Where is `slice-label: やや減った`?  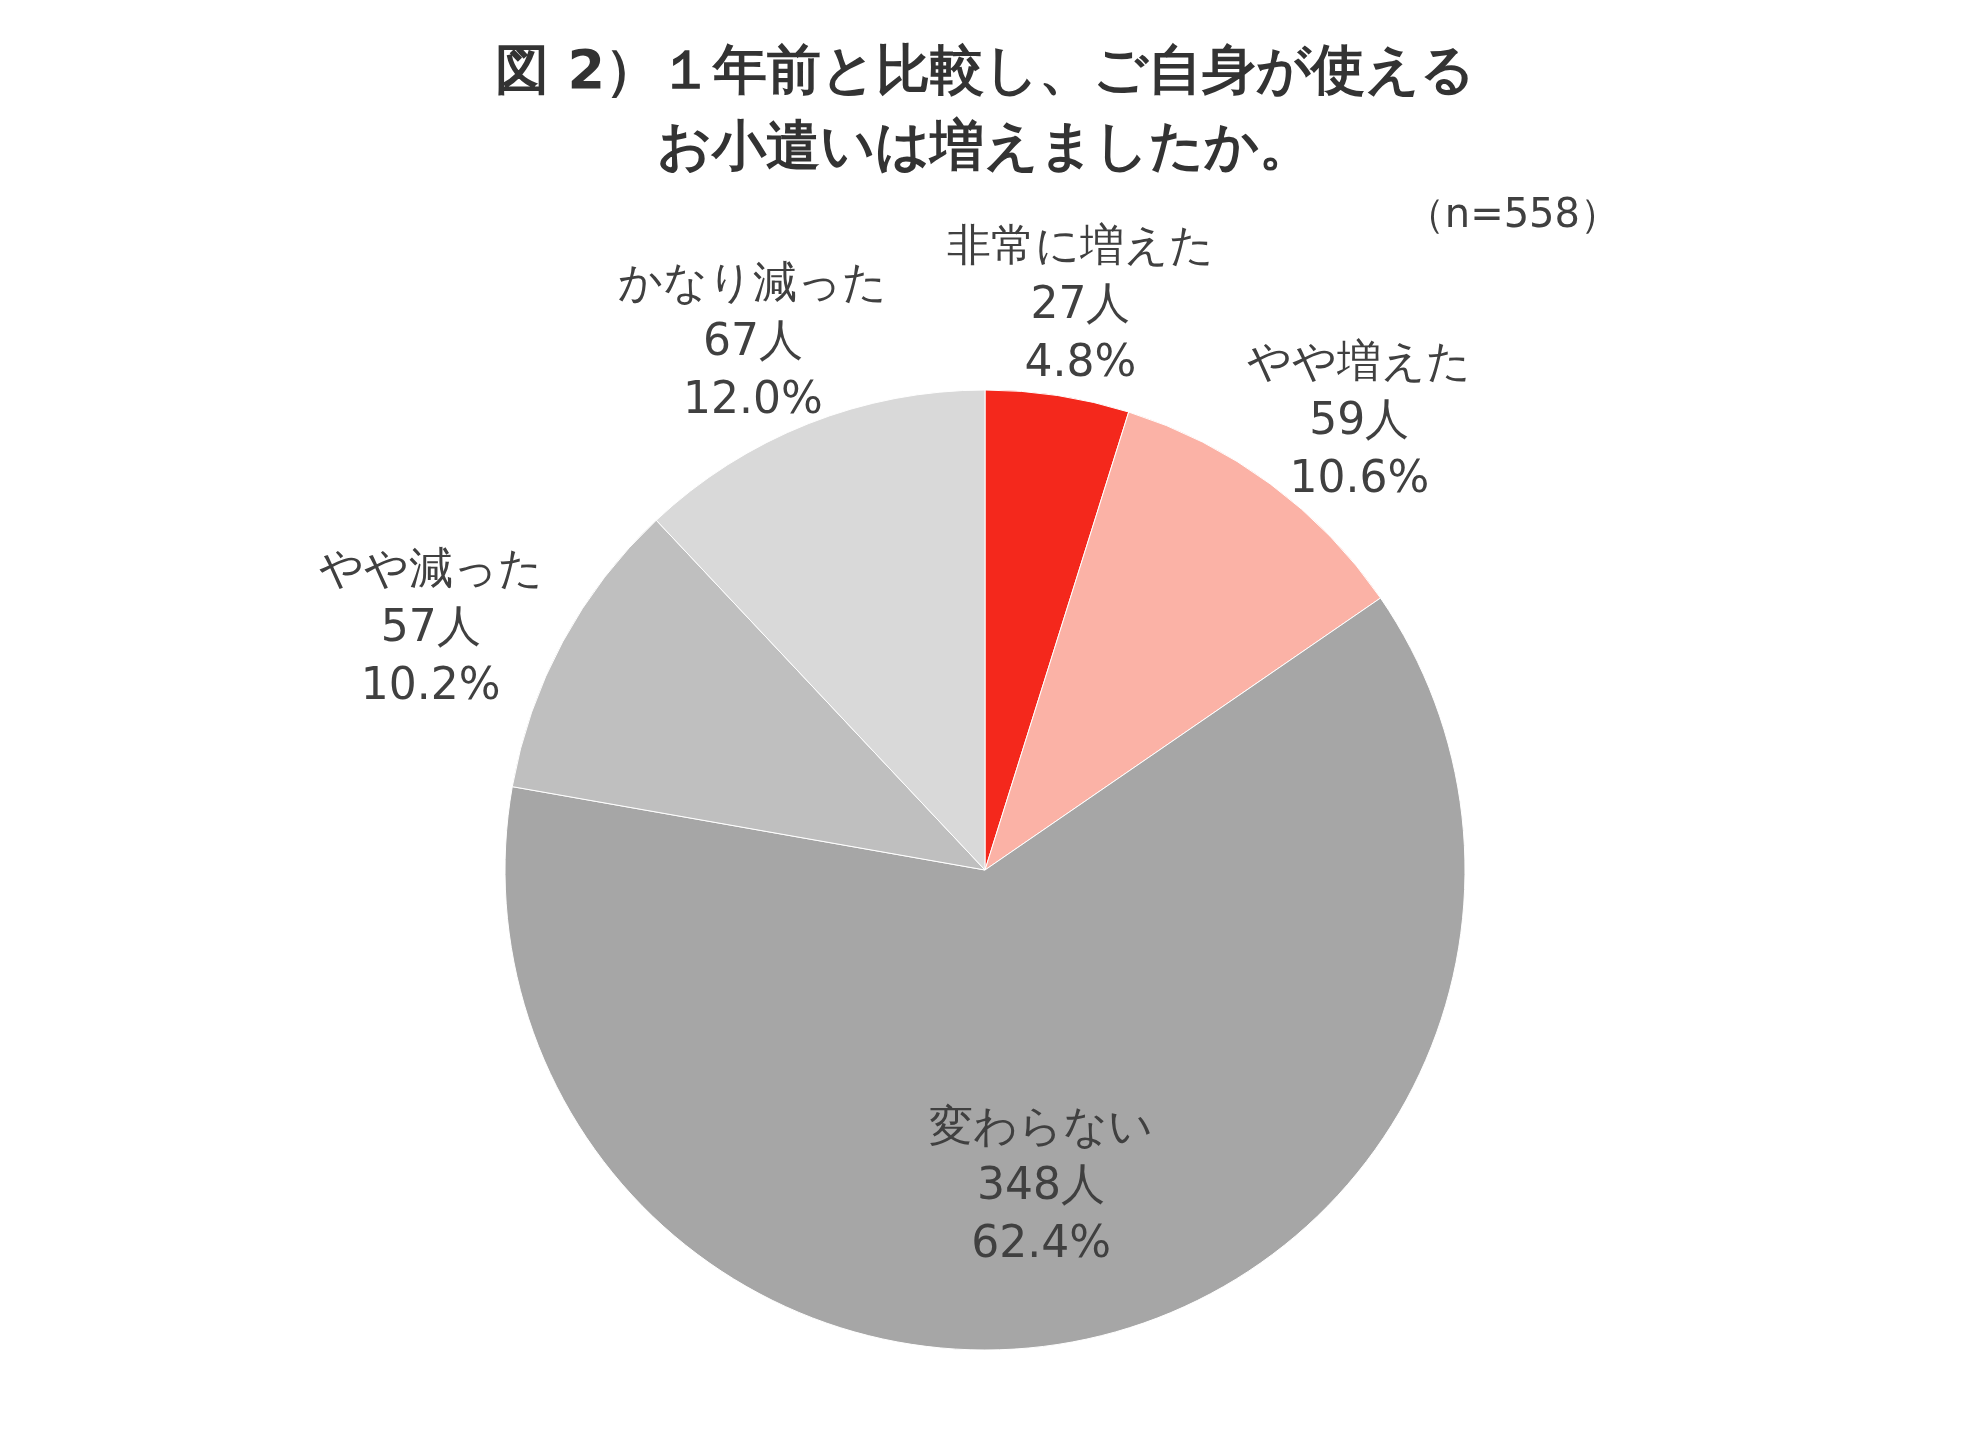 slice-label: やや減った is located at coordinates (430, 568).